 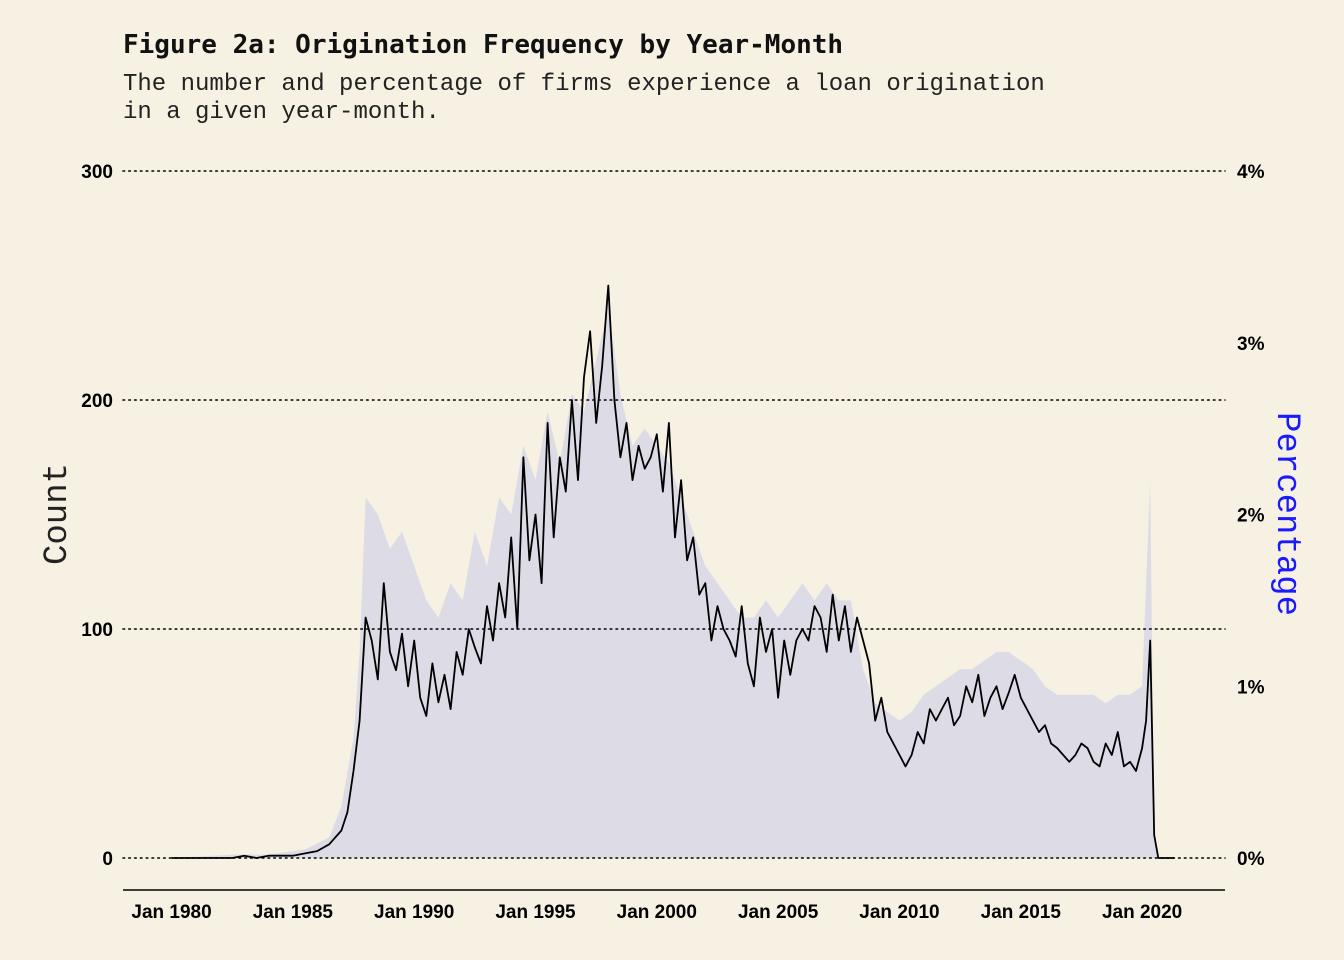 What do you see at coordinates (1021, 912) in the screenshot?
I see `x-tick-label: Jan 2015` at bounding box center [1021, 912].